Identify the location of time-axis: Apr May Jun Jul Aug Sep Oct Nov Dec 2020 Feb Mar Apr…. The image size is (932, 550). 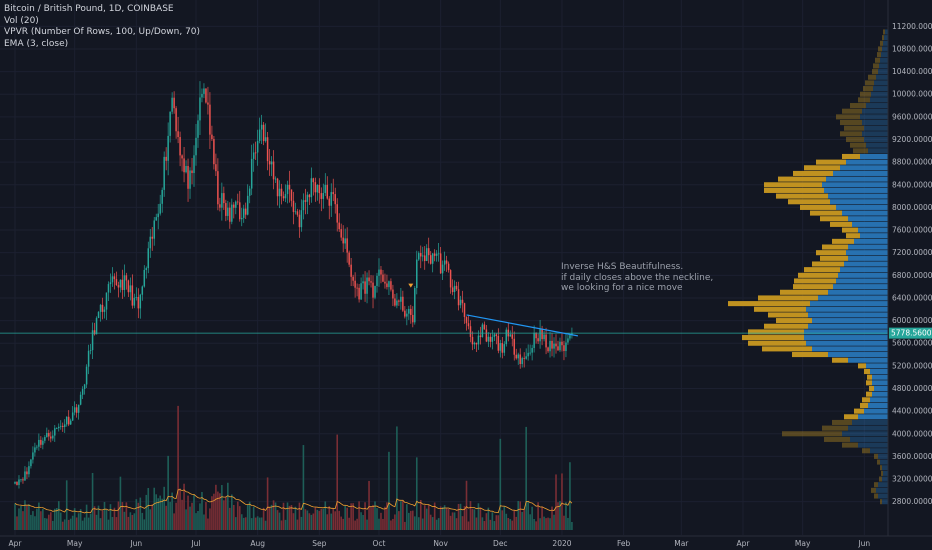
(466, 542).